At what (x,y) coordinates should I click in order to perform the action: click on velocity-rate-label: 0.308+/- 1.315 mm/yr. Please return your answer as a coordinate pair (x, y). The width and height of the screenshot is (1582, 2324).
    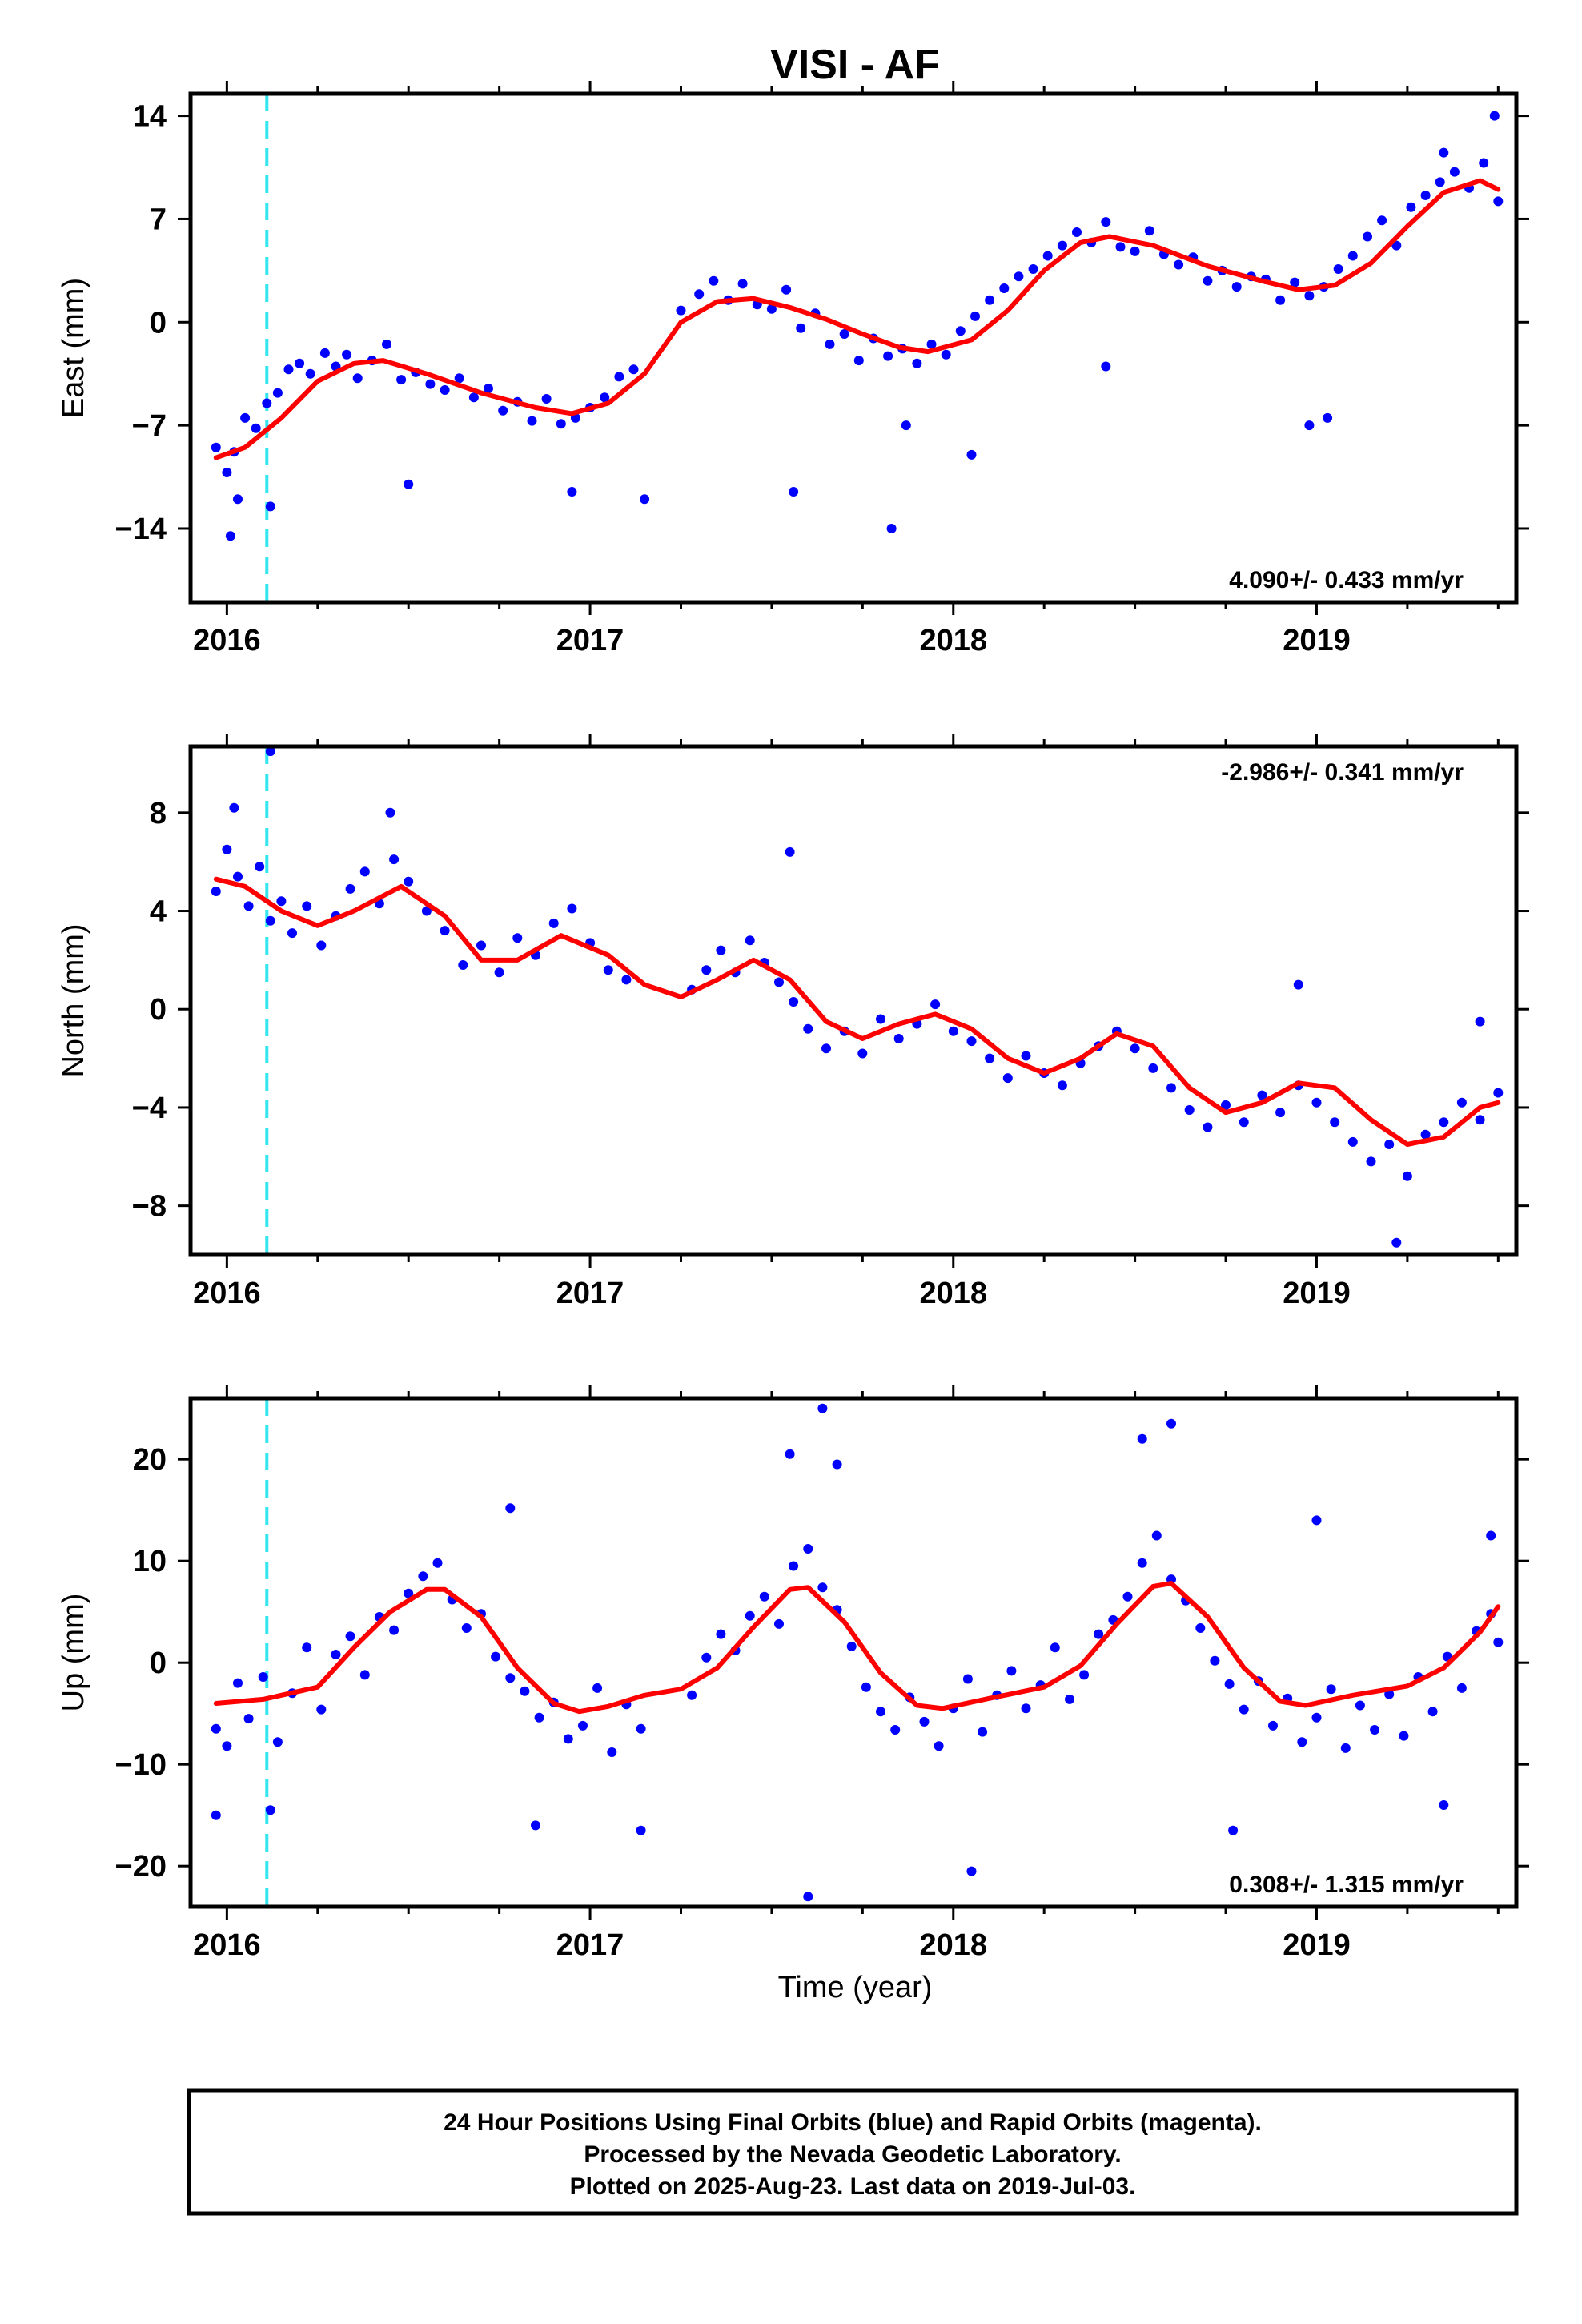
    Looking at the image, I should click on (1346, 1885).